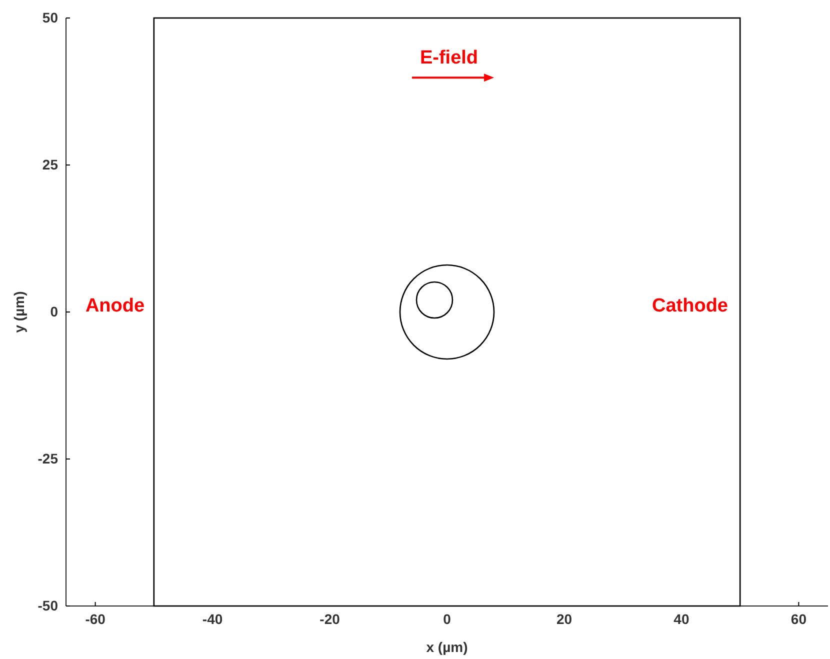 This screenshot has width=830, height=659. Describe the element at coordinates (115, 306) in the screenshot. I see `annotation: Anode` at that location.